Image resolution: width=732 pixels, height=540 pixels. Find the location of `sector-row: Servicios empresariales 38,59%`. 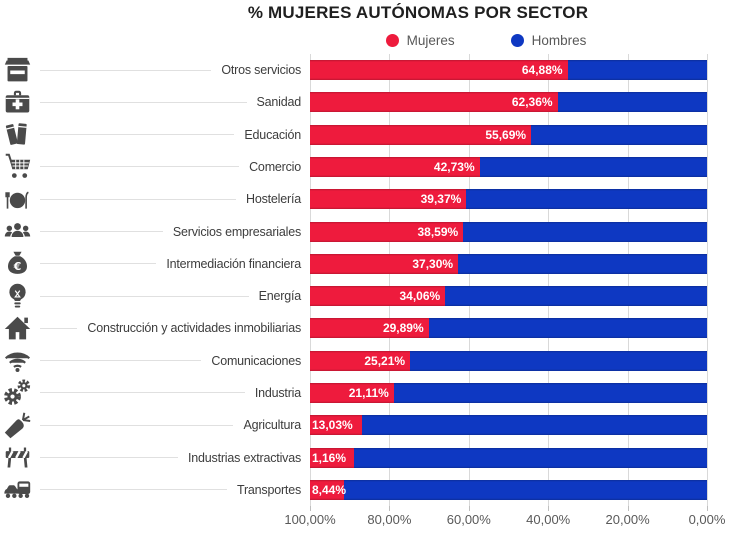

sector-row: Servicios empresariales 38,59% is located at coordinates (366, 231).